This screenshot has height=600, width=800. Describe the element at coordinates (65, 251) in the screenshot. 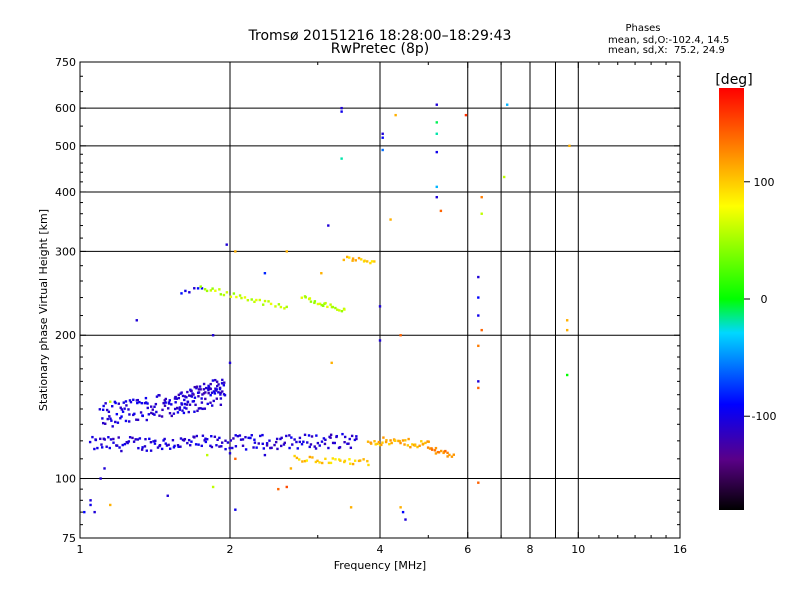

I see `y-tick-label: 300` at that location.